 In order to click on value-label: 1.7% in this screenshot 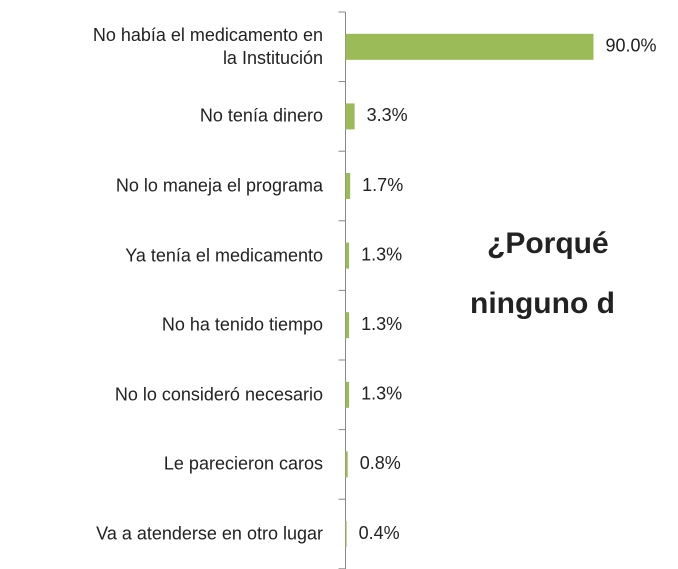, I will do `click(382, 185)`.